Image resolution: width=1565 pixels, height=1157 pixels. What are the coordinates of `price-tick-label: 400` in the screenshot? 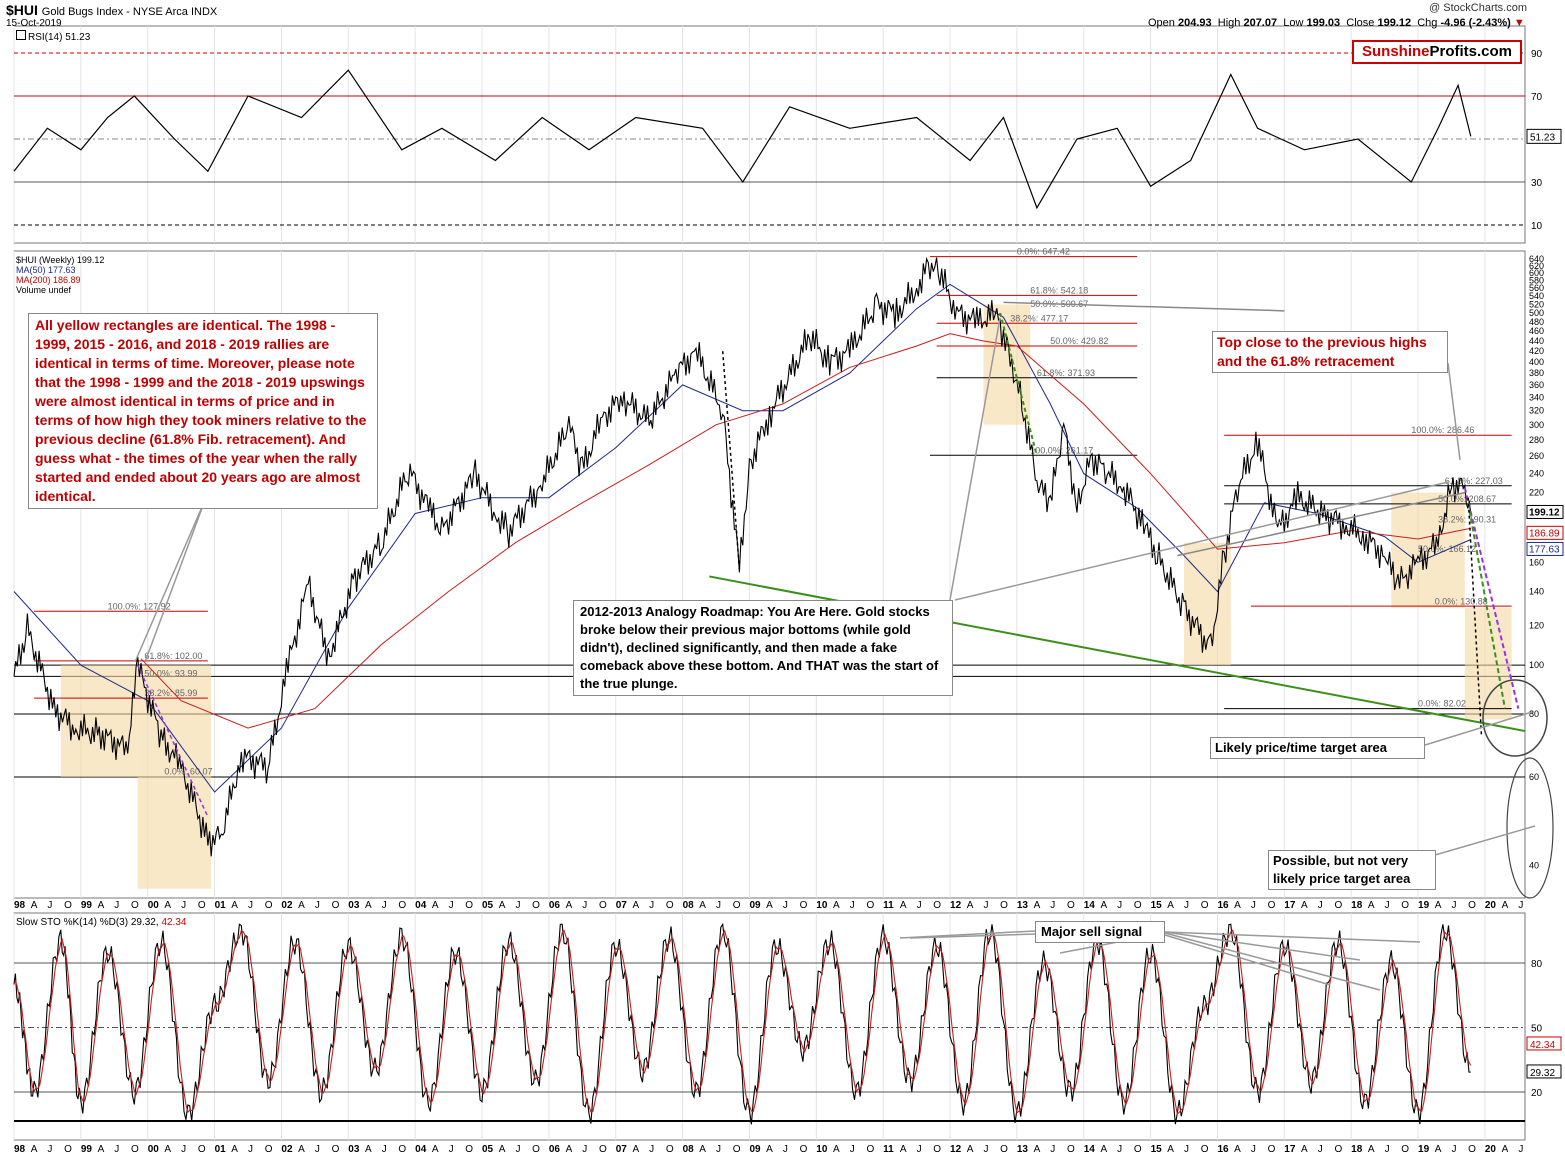 It's located at (1536, 362).